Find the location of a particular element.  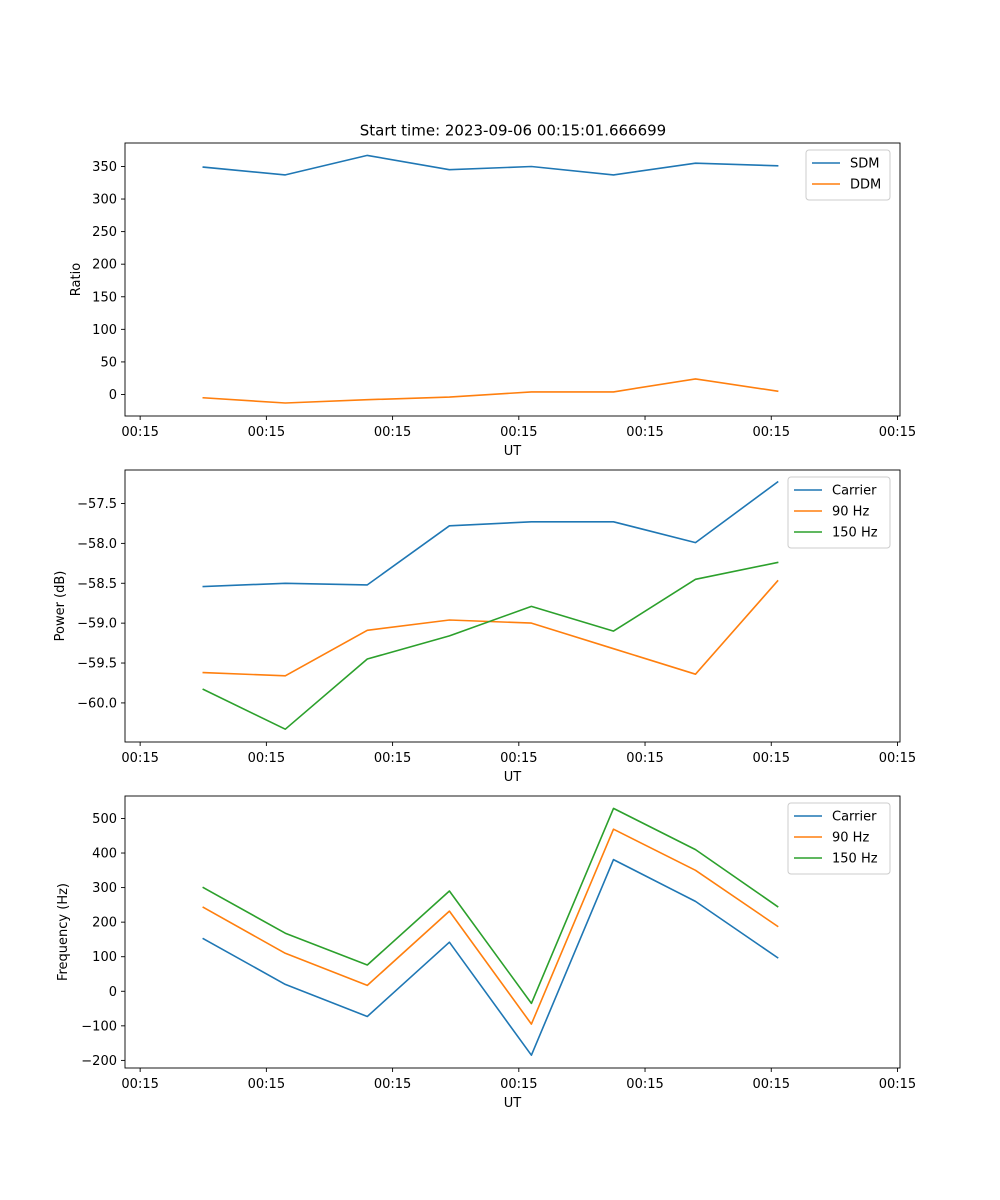

legend-entry-label: SDM is located at coordinates (864, 164).